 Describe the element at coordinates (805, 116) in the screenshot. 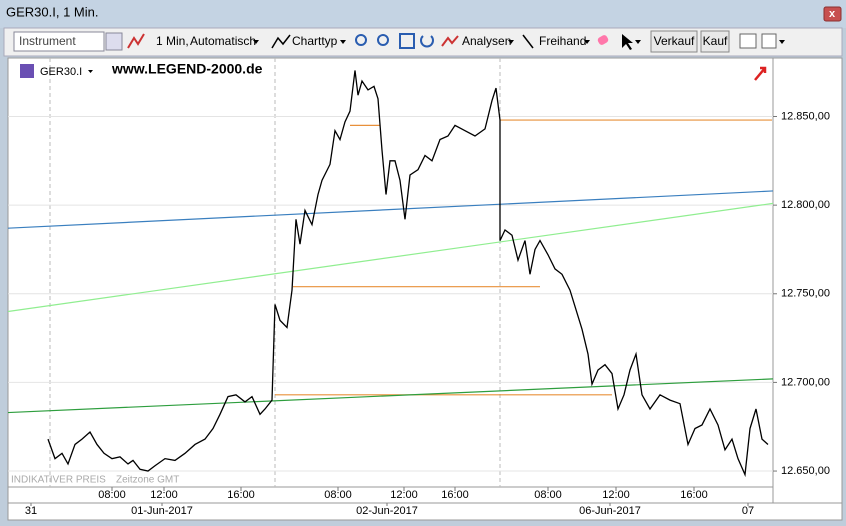

I see `y-tick-label: 12.850,00` at that location.